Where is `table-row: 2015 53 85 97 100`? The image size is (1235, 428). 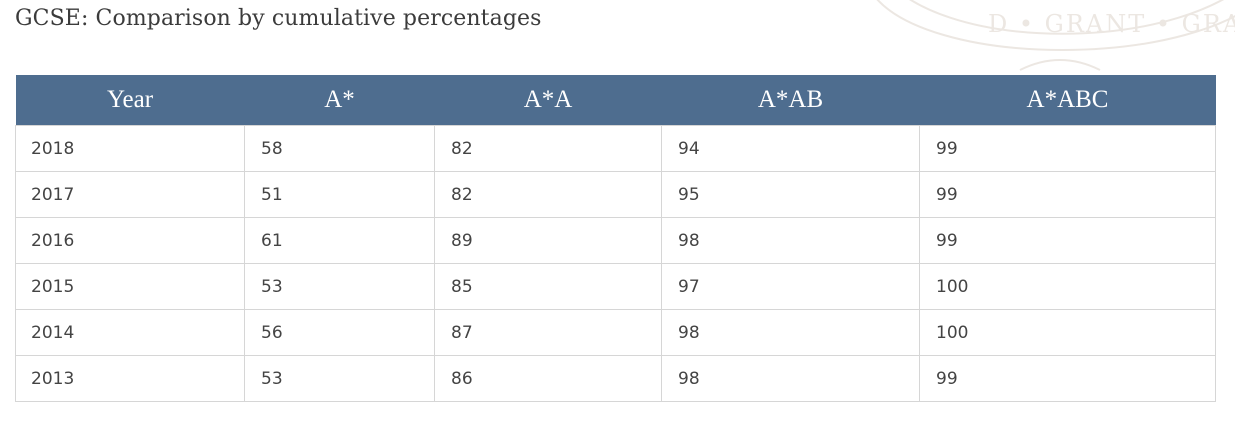
table-row: 2015 53 85 97 100 is located at coordinates (615, 286).